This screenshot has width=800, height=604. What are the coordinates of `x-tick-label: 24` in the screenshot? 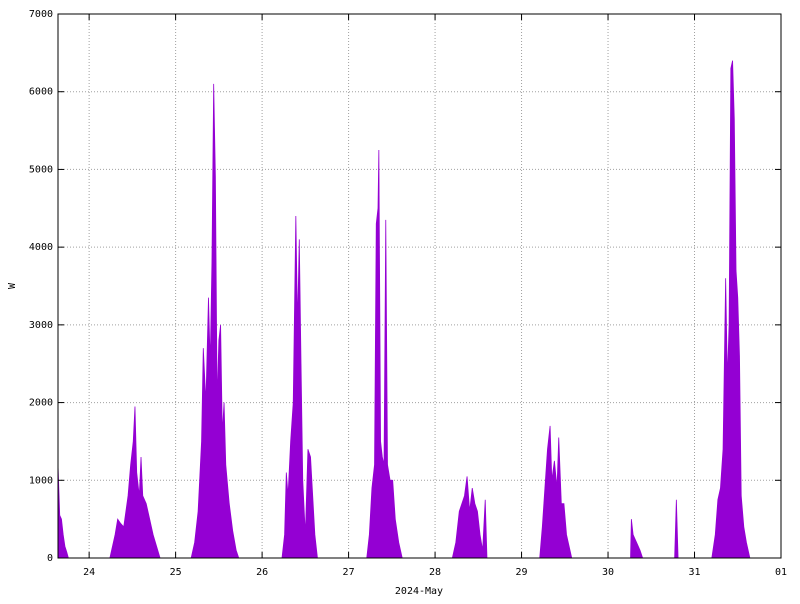 It's located at (89, 572).